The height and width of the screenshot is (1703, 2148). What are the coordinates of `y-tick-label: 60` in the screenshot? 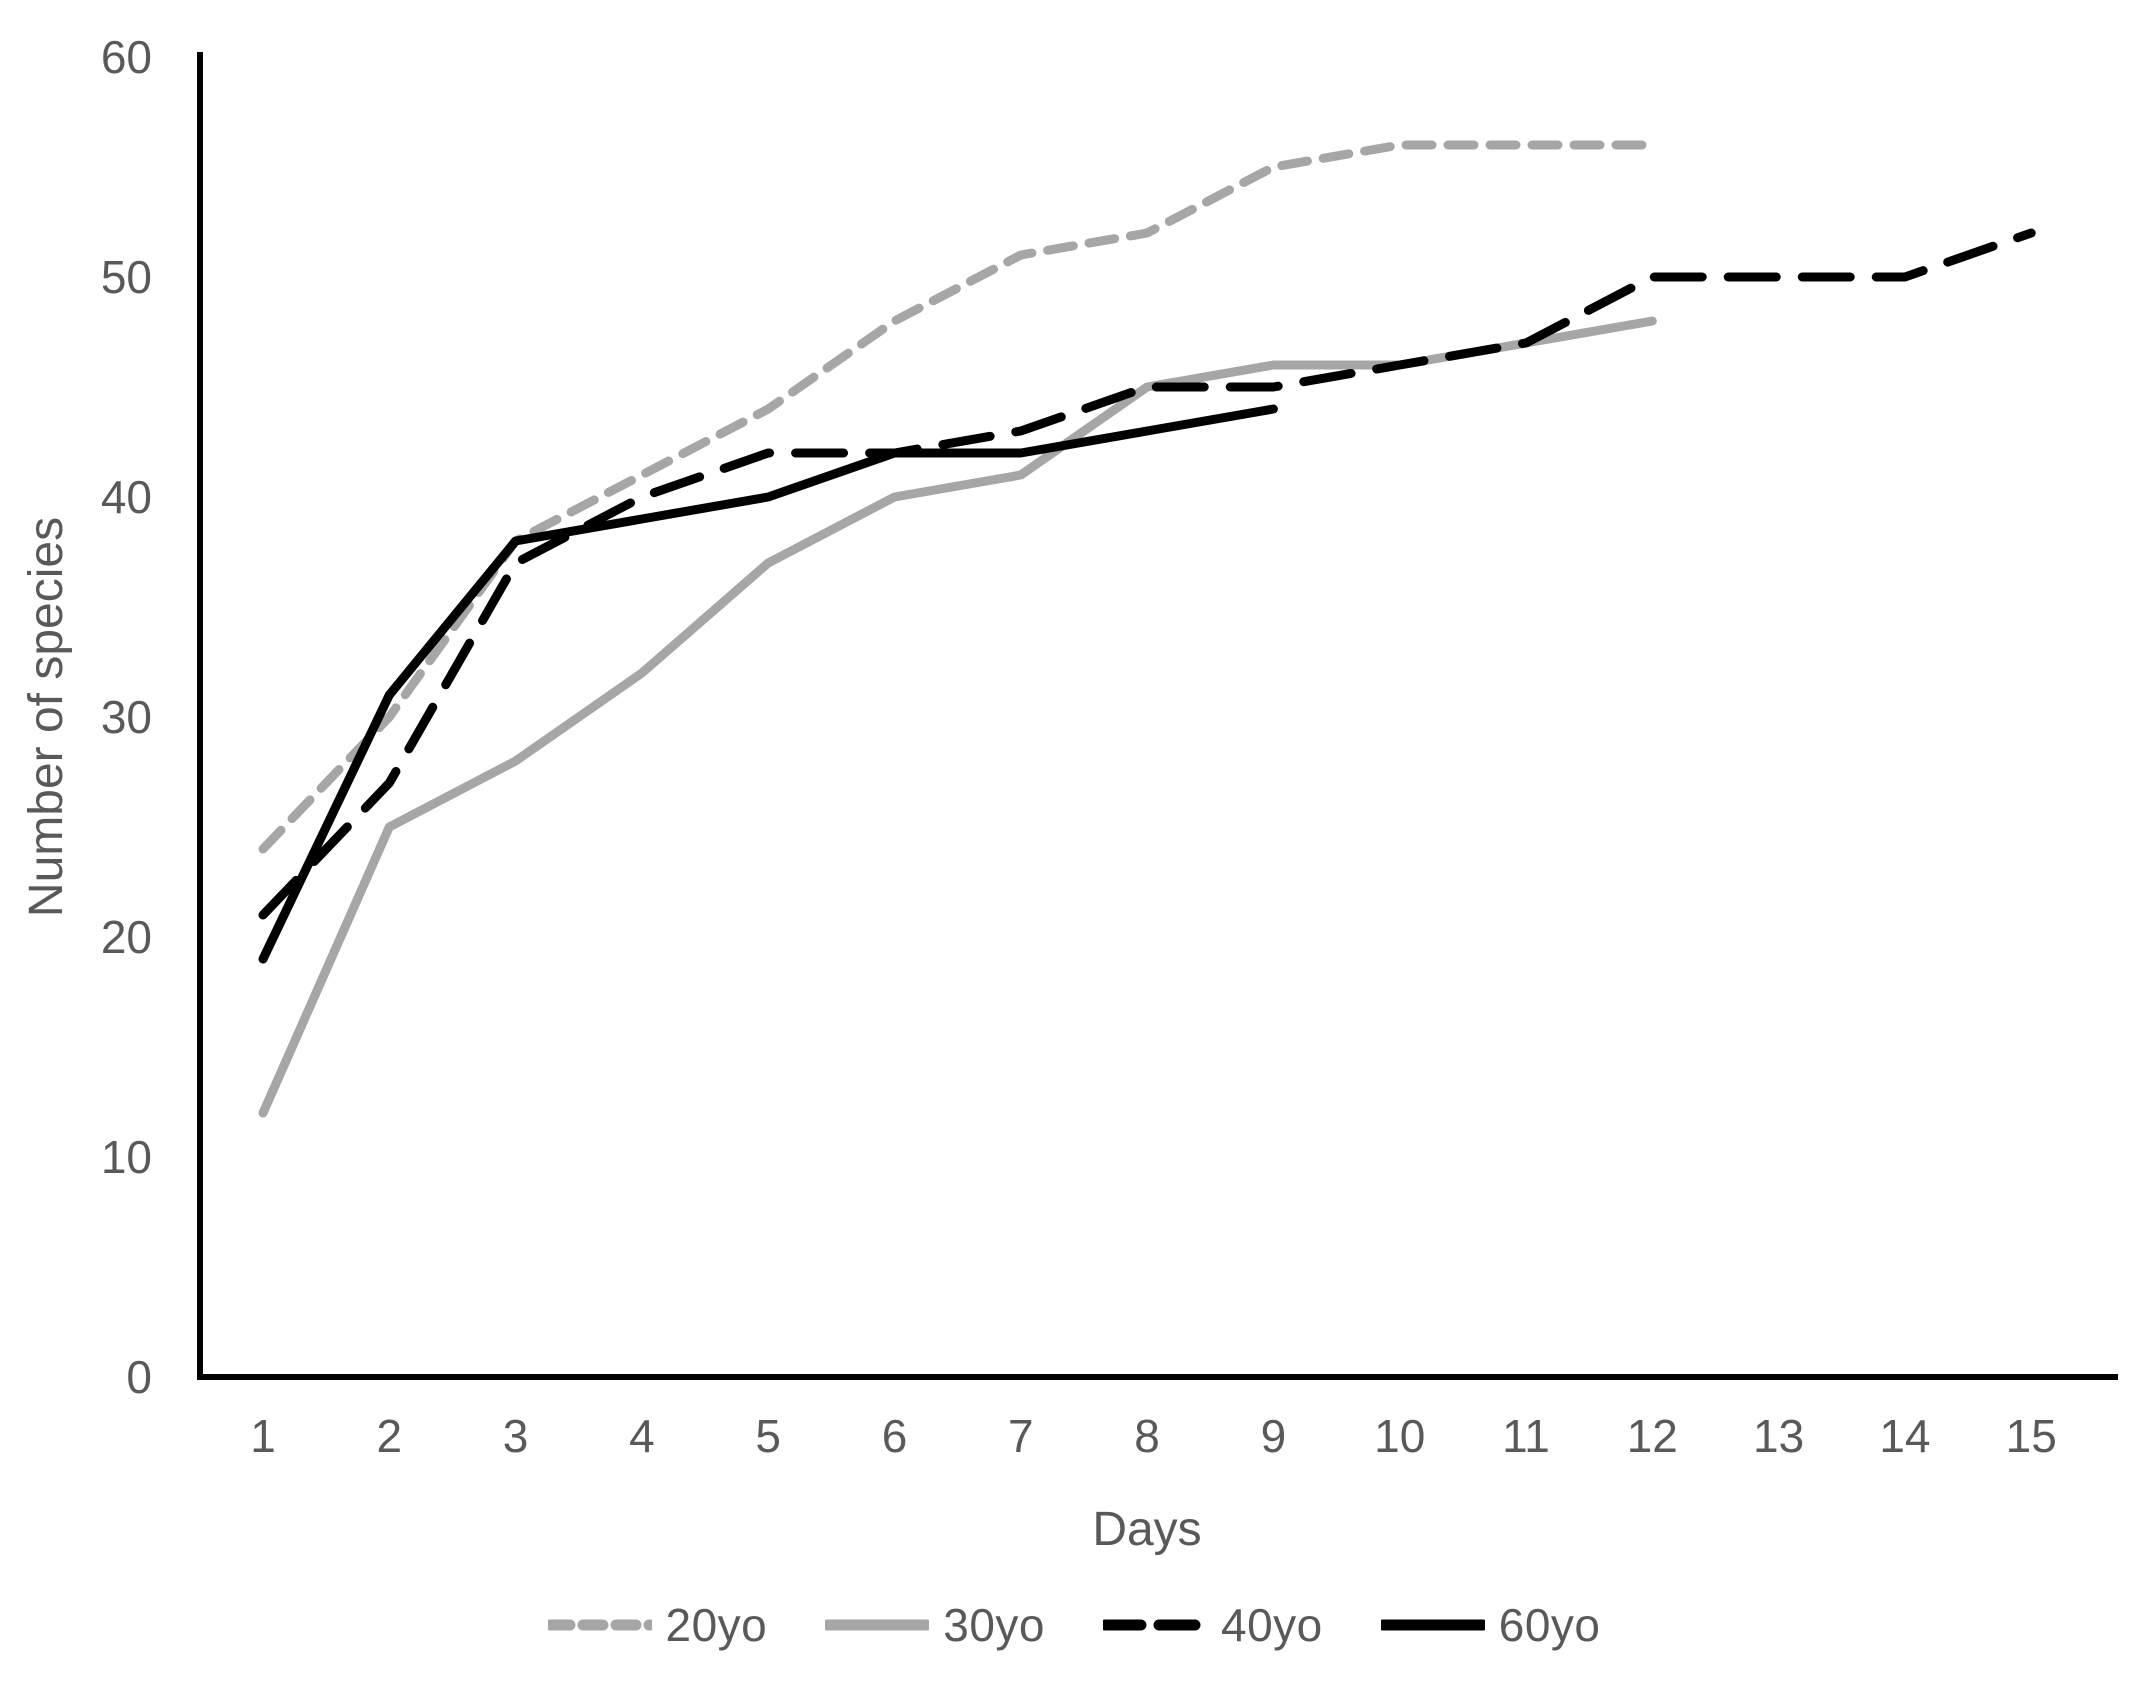 It's located at (126, 57).